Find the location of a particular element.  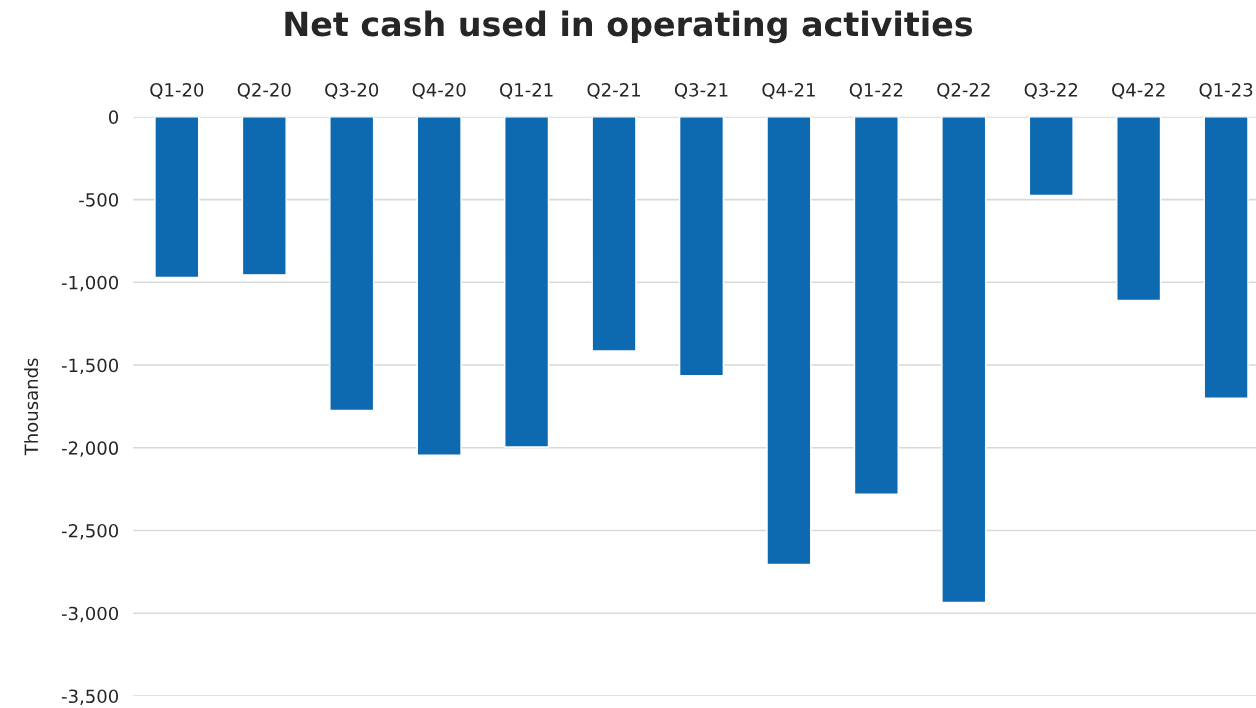

x-tick-label: Q1-21 is located at coordinates (526, 91).